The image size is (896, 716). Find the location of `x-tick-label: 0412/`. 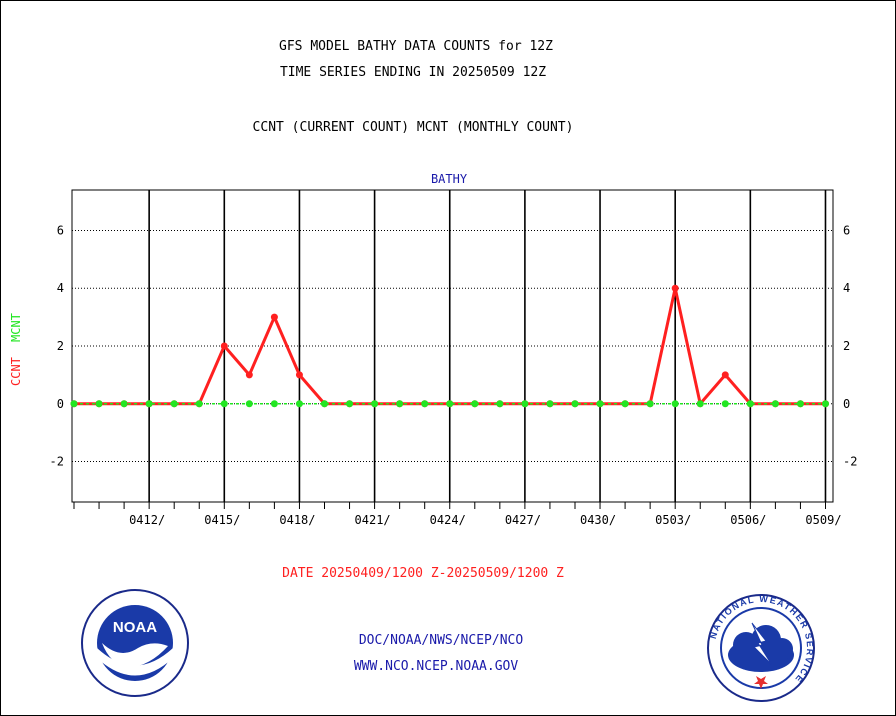

x-tick-label: 0412/ is located at coordinates (147, 520).